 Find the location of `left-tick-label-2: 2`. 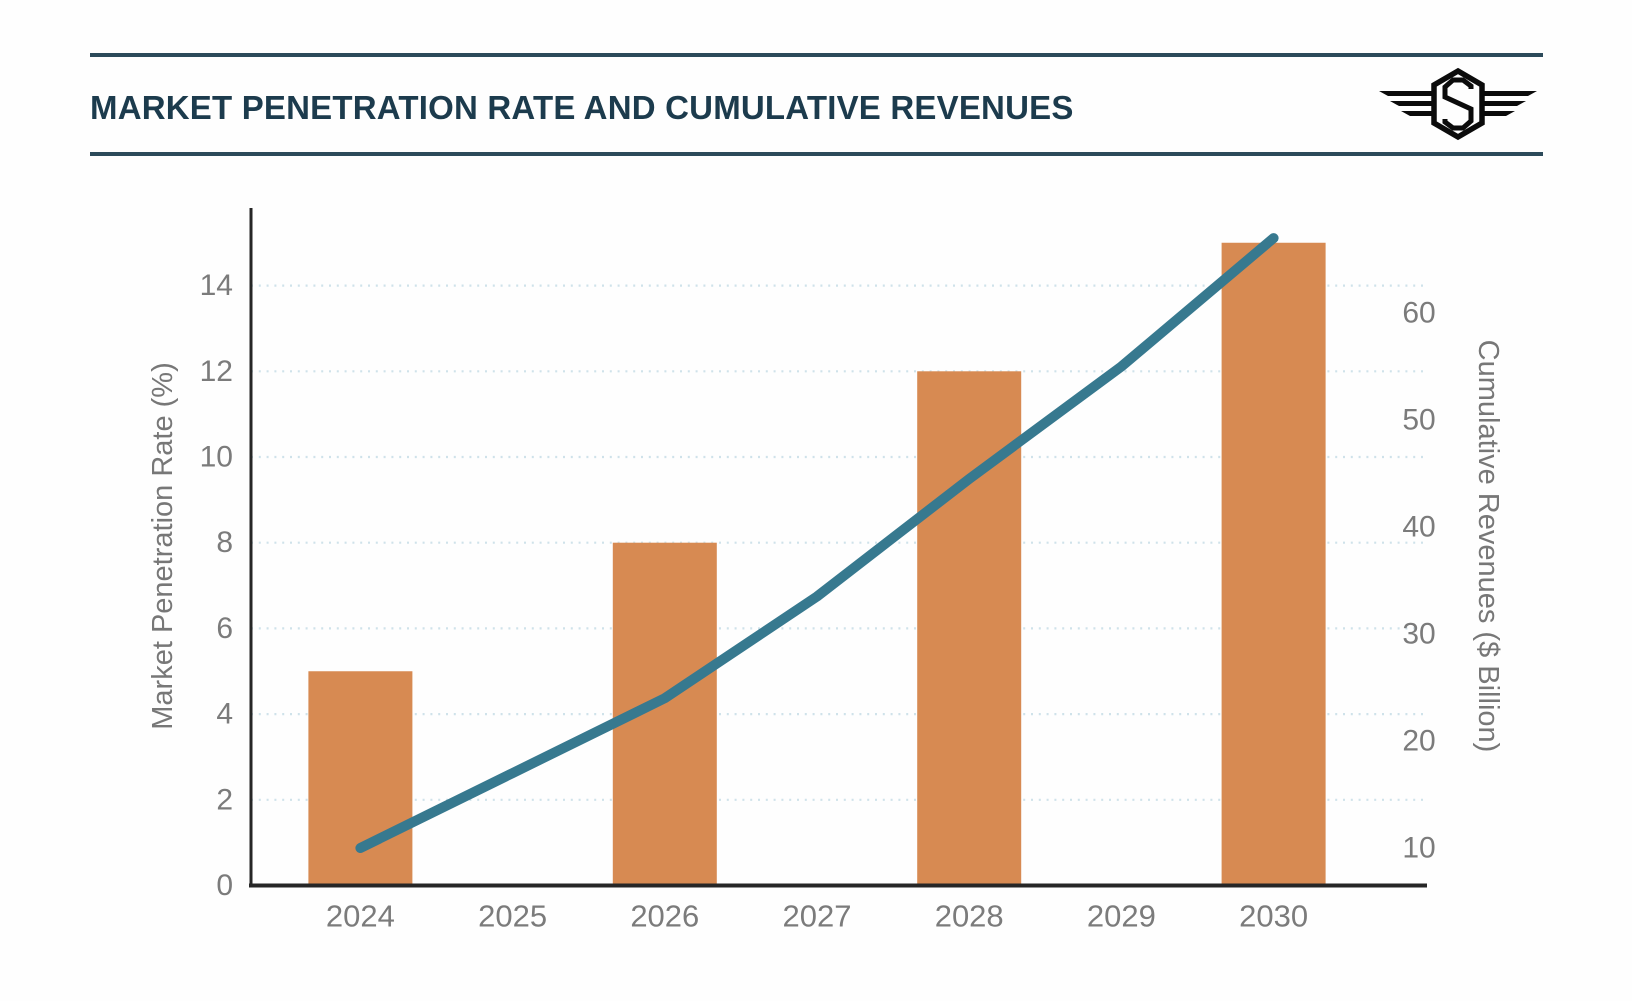

left-tick-label-2: 2 is located at coordinates (224, 799).